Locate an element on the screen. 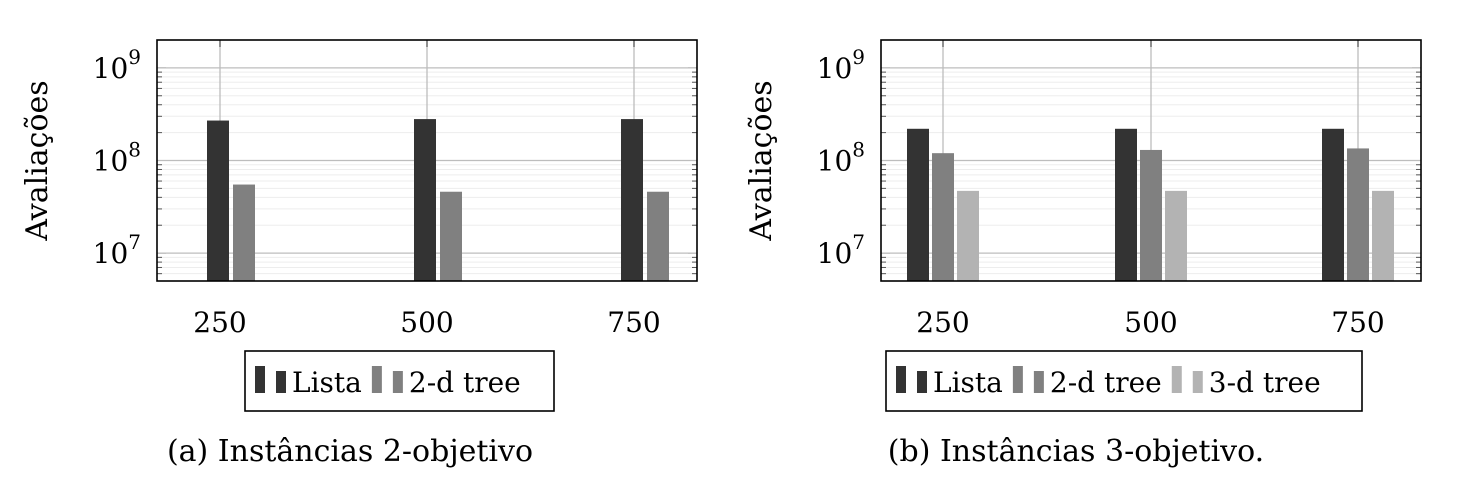 The width and height of the screenshot is (1462, 480). legend: Lista 2-d tree is located at coordinates (399, 381).